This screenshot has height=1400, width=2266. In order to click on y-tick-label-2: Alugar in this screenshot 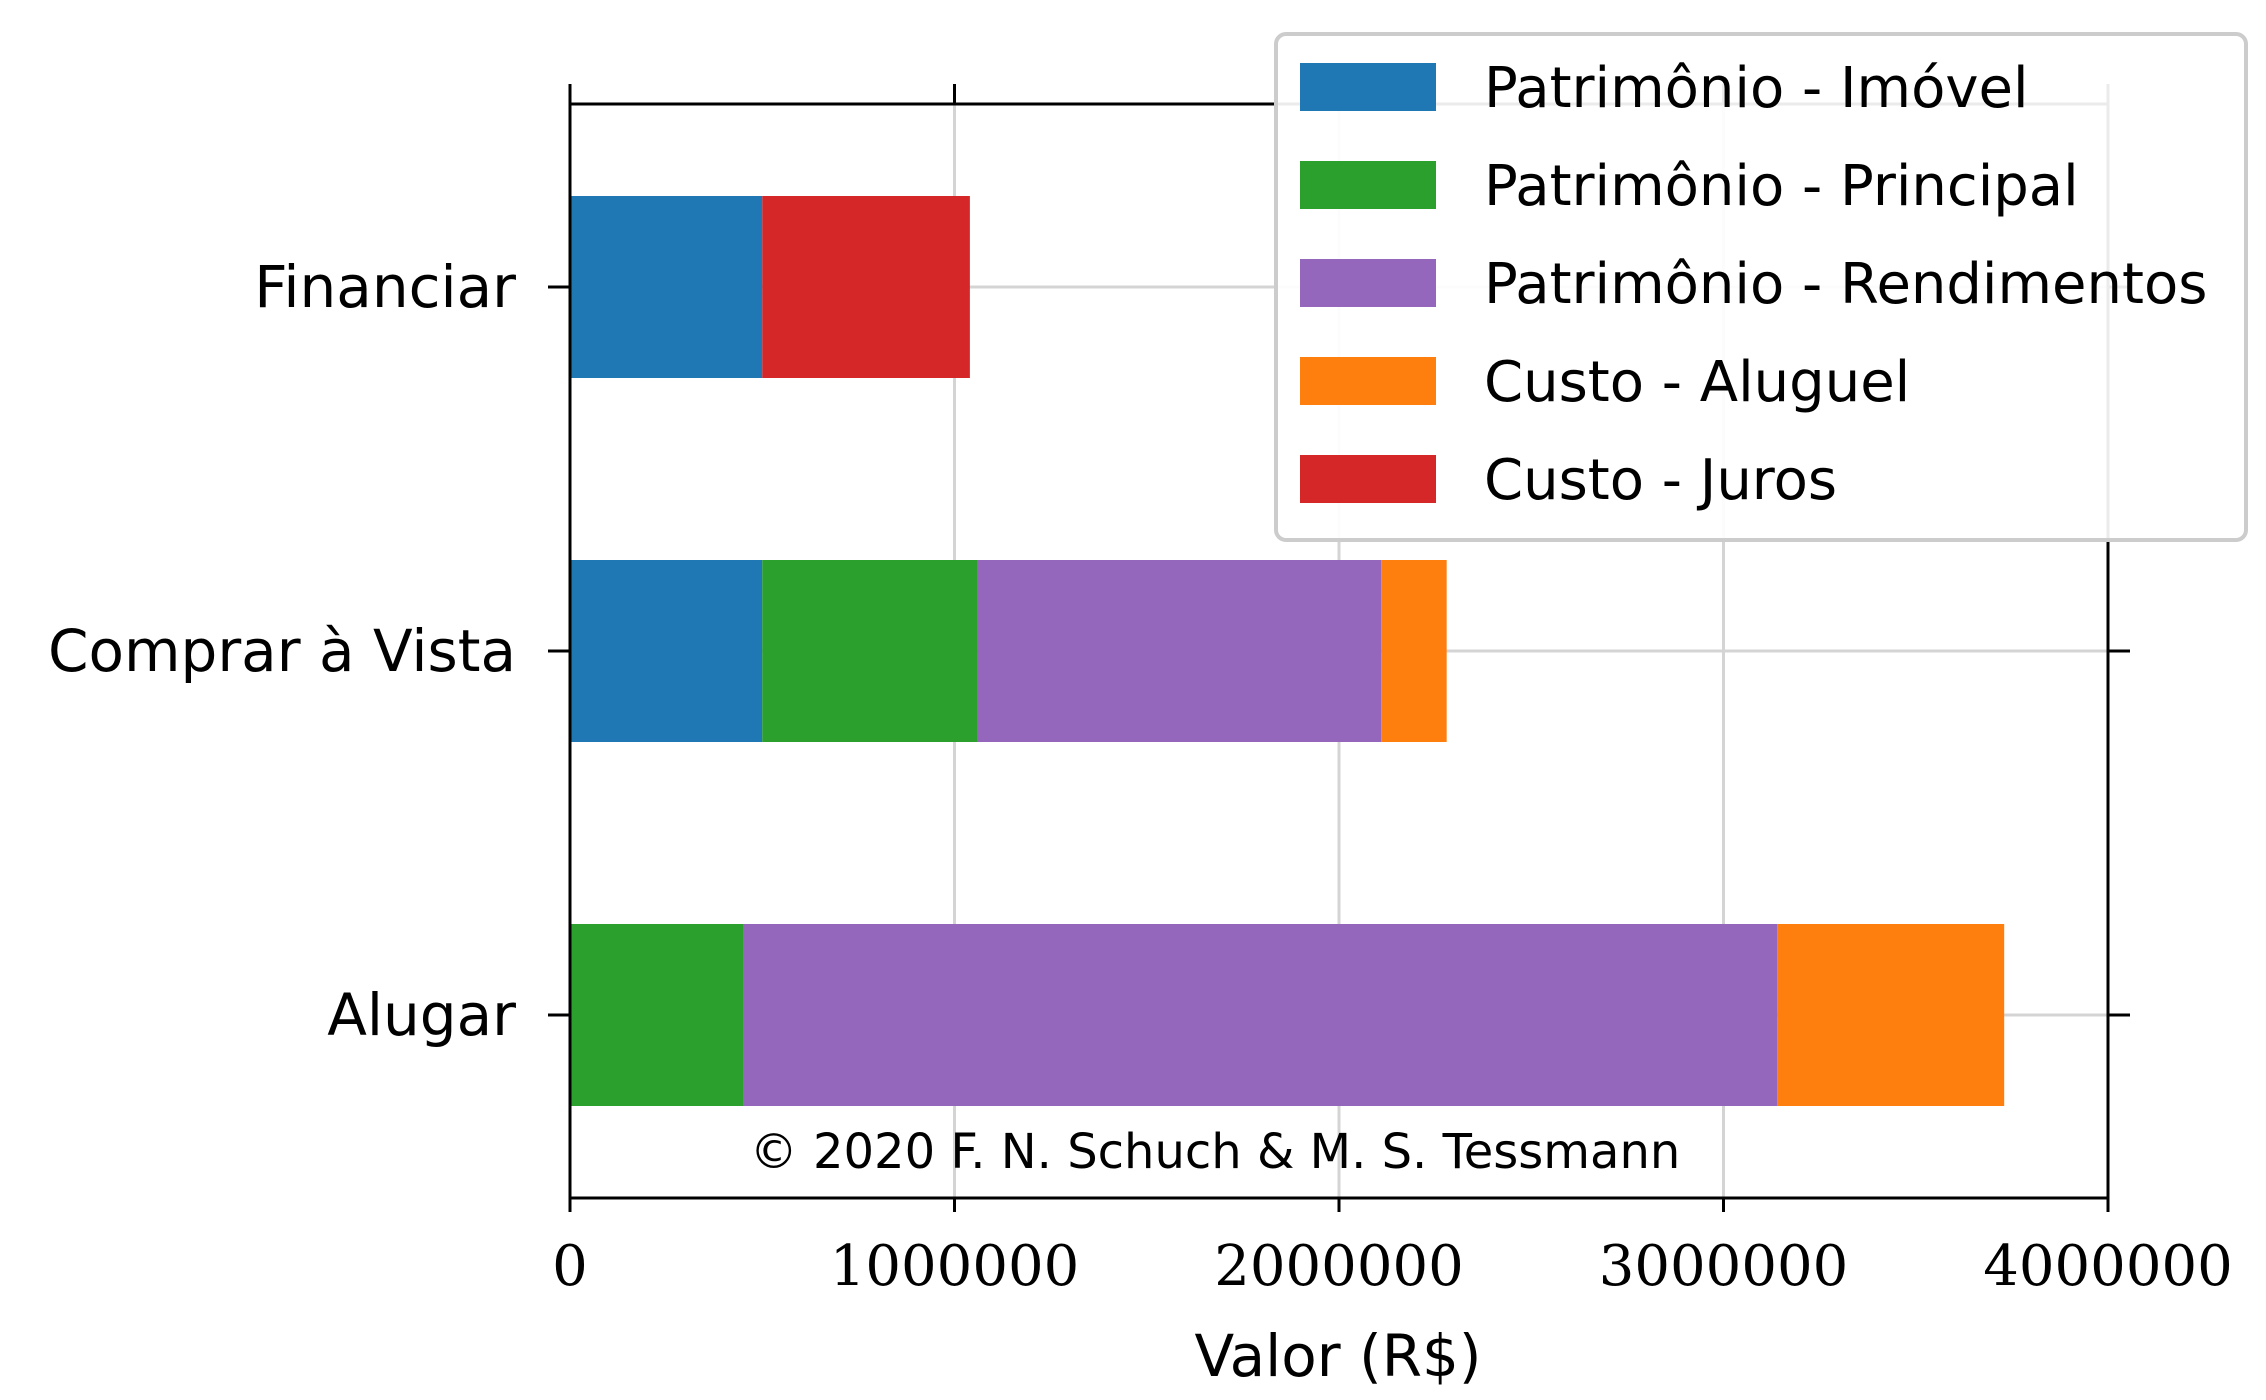, I will do `click(421, 1015)`.